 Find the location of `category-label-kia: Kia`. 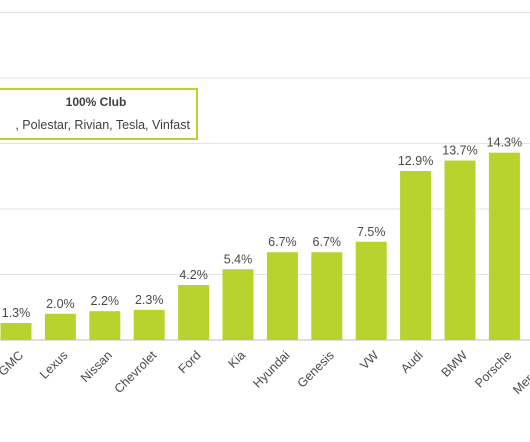

category-label-kia: Kia is located at coordinates (236, 359).